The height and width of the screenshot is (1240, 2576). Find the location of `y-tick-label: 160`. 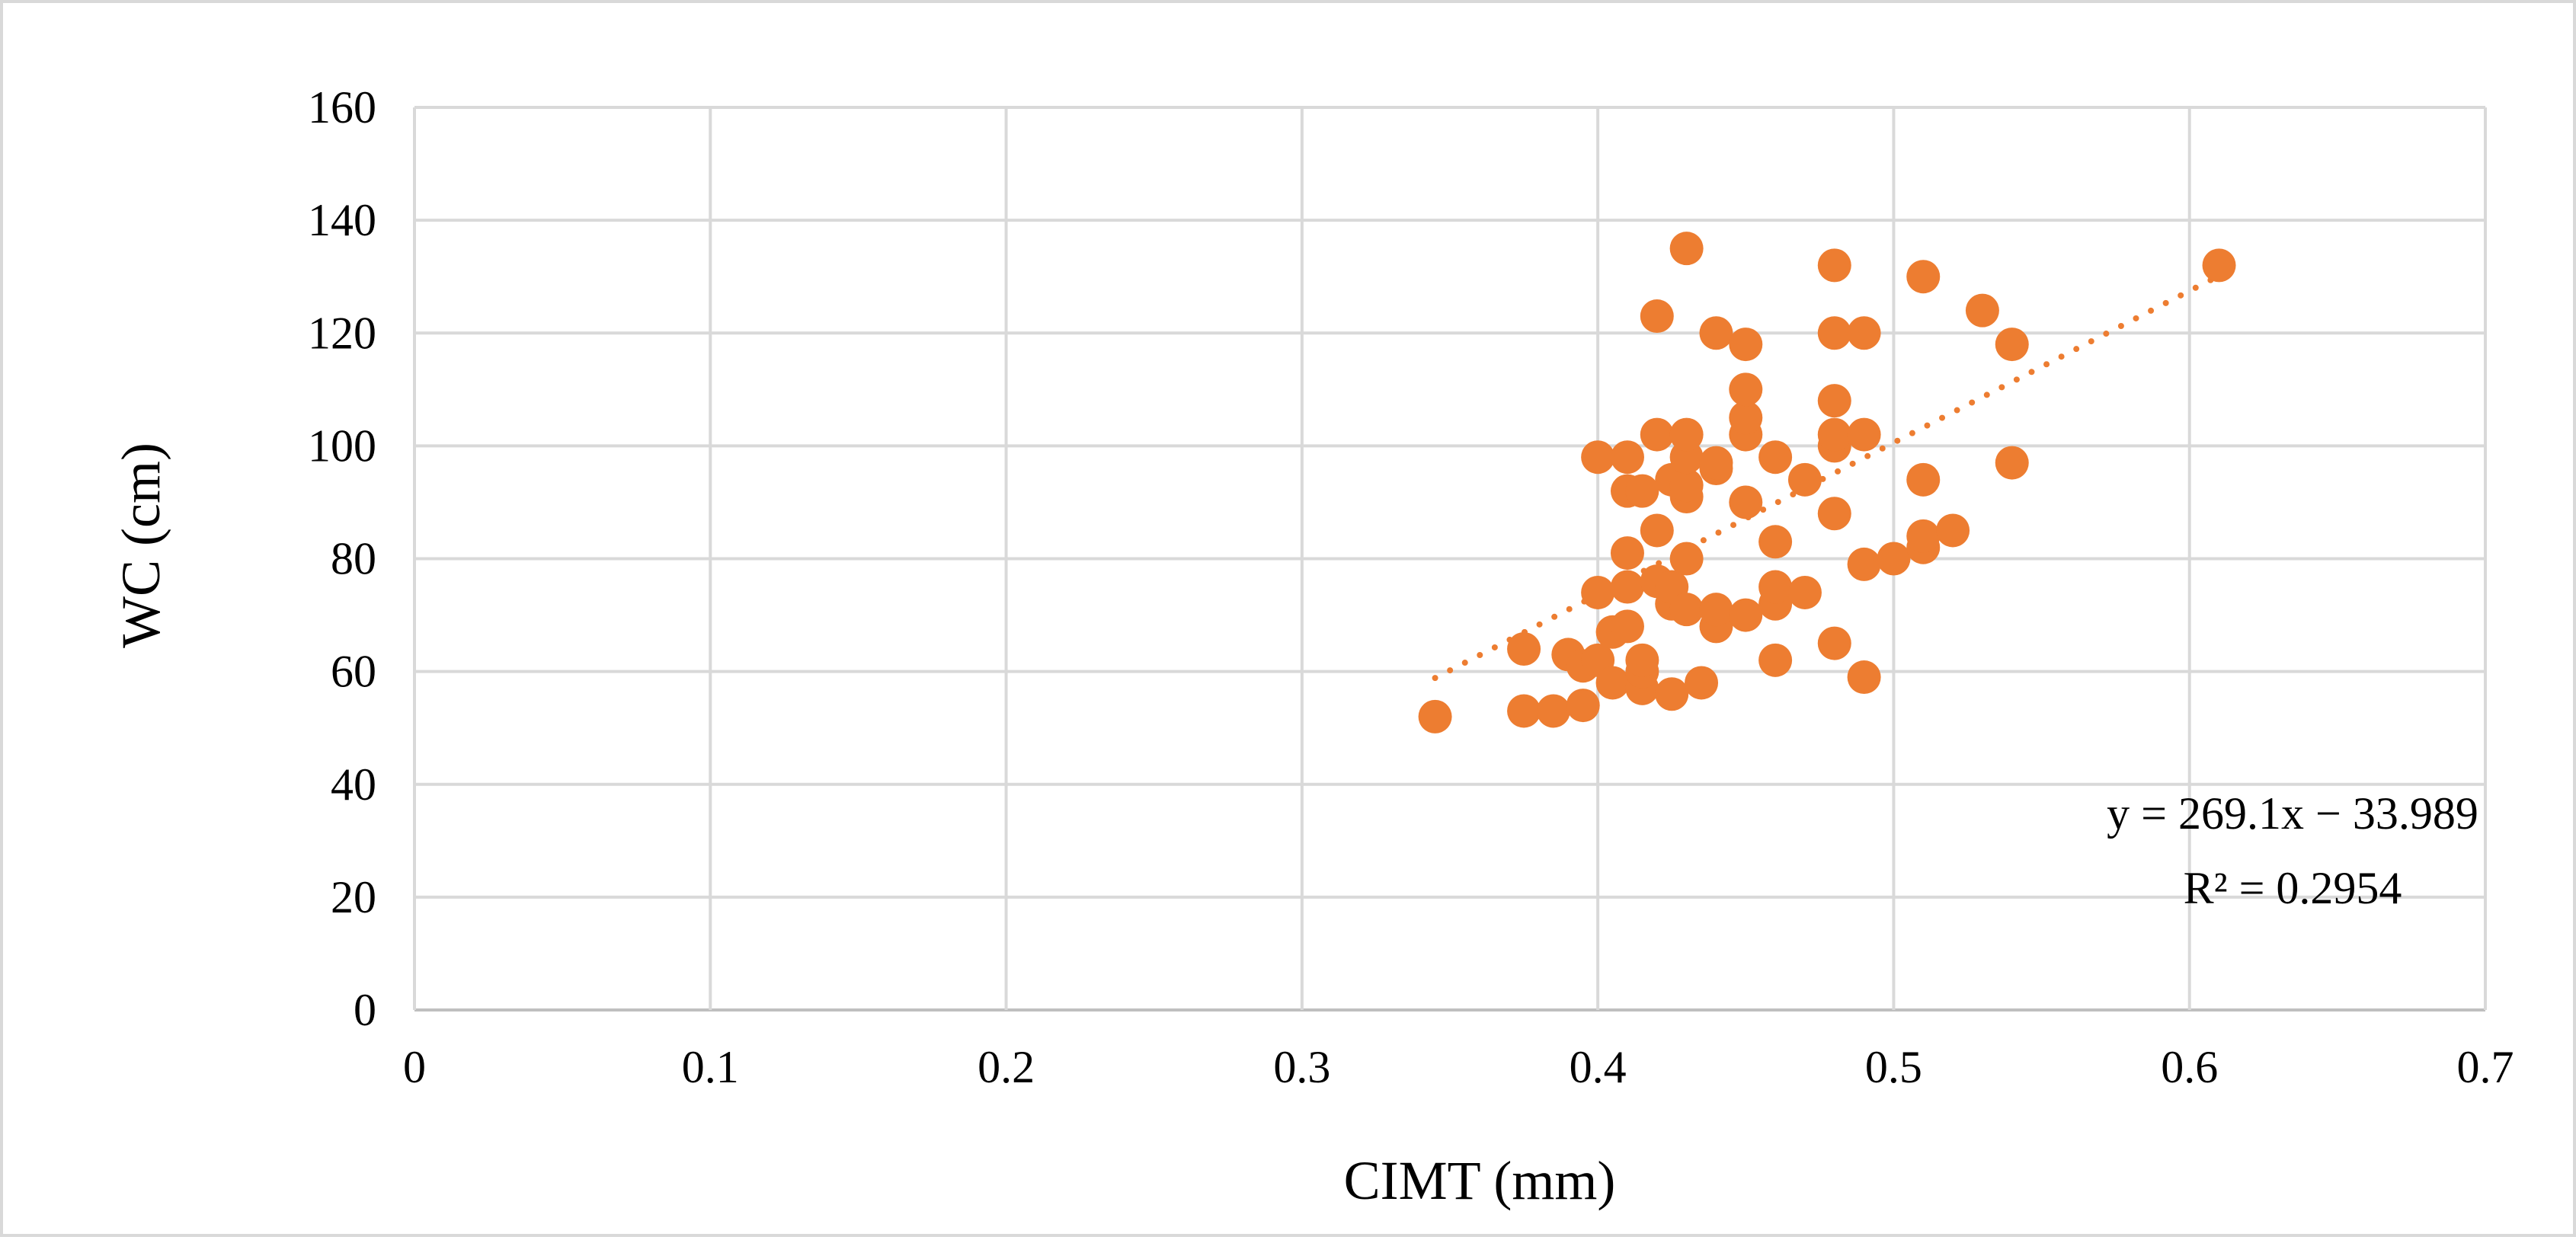

y-tick-label: 160 is located at coordinates (342, 108).